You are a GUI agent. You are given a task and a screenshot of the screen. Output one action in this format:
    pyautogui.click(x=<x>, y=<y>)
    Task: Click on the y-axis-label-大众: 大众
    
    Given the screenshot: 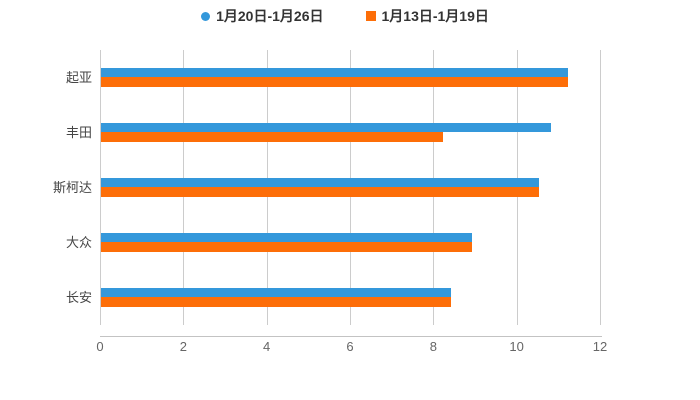 What is the action you would take?
    pyautogui.click(x=78, y=242)
    